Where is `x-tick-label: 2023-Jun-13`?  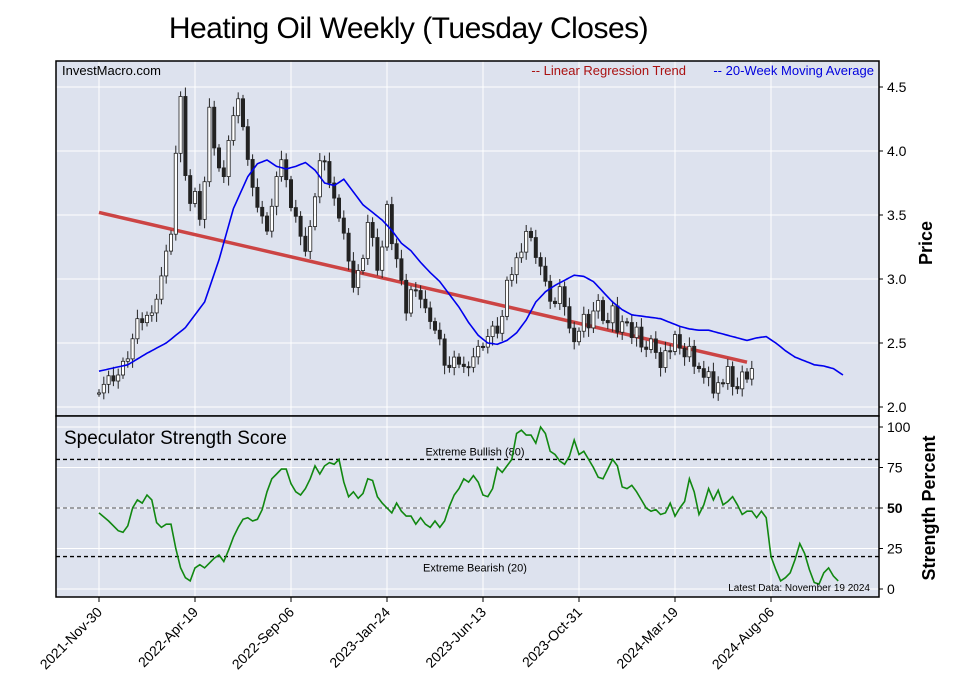 x-tick-label: 2023-Jun-13 is located at coordinates (455, 637).